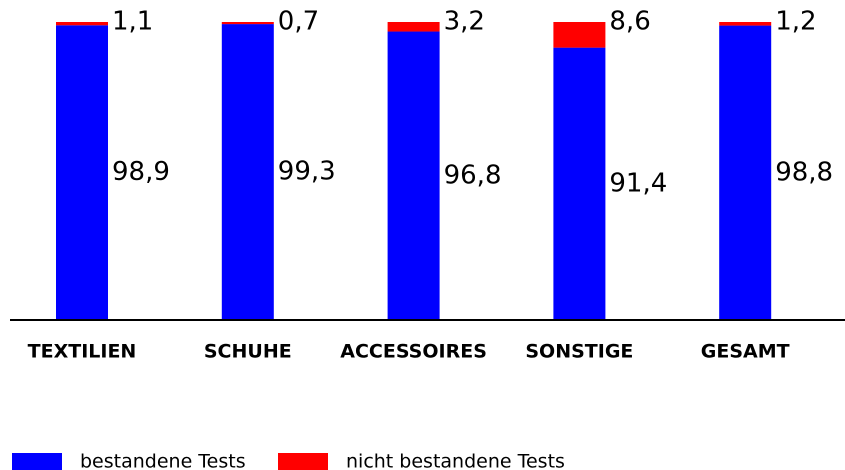 The height and width of the screenshot is (470, 845). I want to click on value-label: 8,6, so click(629, 22).